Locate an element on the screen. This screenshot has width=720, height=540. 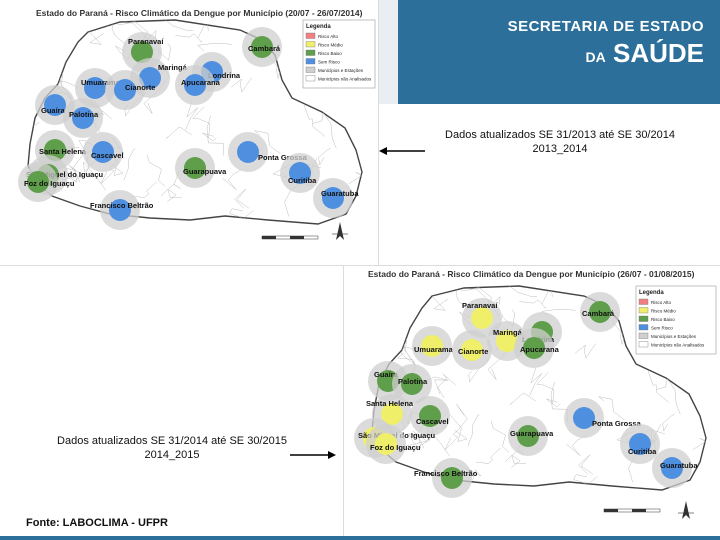
banner-line1: SECRETARIA DE ESTADO is located at coordinates (605, 26).